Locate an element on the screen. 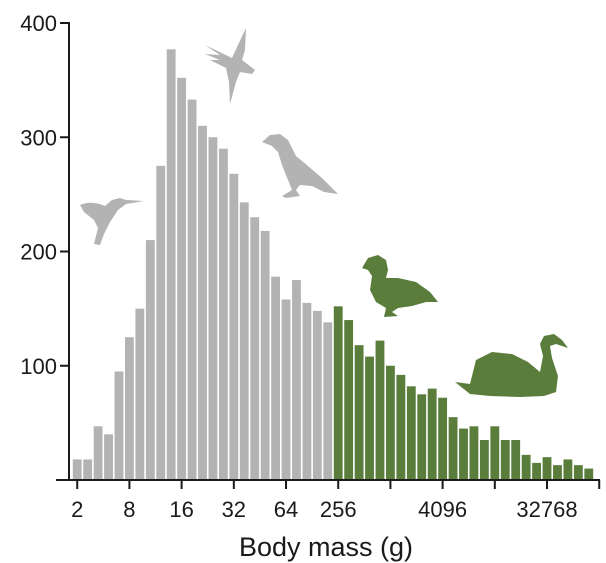 Image resolution: width=606 pixels, height=563 pixels. x-tick-label-16: 16 is located at coordinates (181, 509).